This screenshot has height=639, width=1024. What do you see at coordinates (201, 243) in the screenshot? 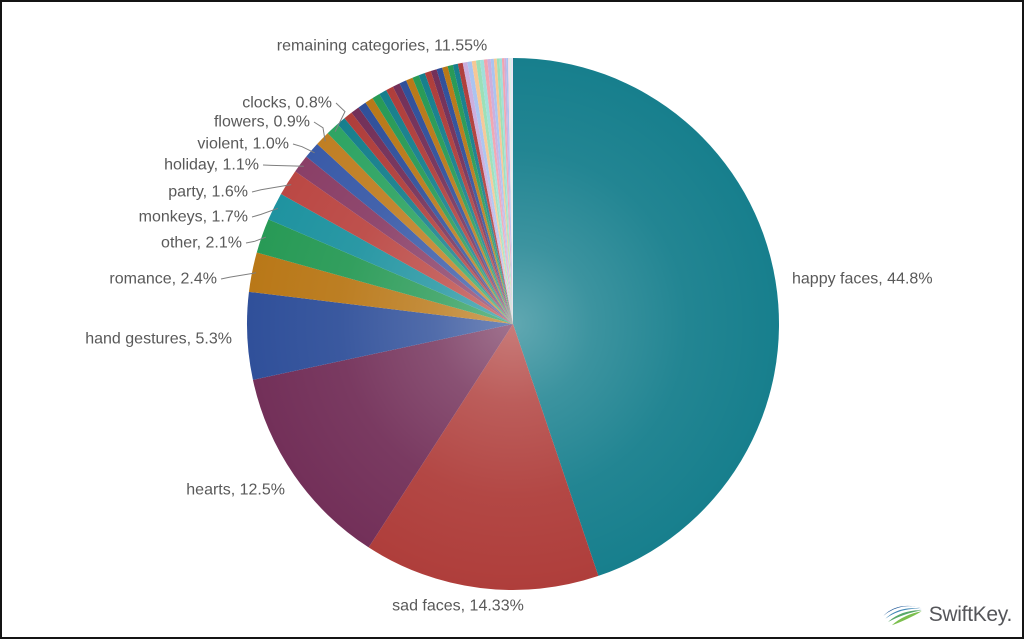
I see `slice-label-other: other, 2.1%` at bounding box center [201, 243].